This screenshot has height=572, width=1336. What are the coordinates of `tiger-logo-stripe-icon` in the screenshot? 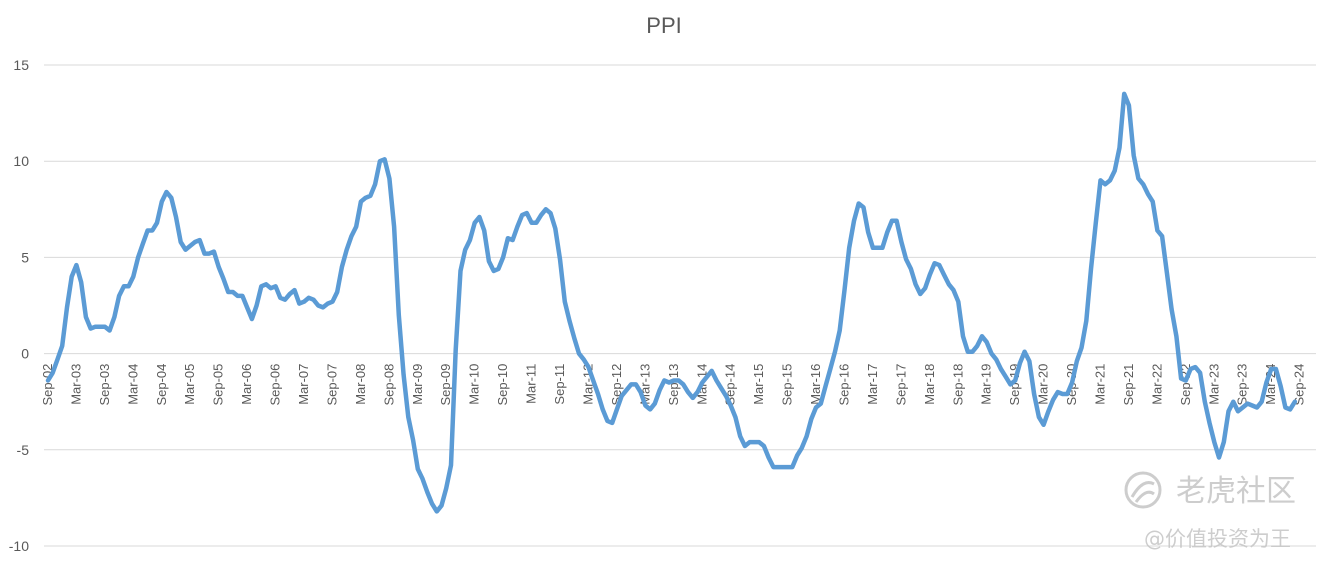 It's located at (1142, 492).